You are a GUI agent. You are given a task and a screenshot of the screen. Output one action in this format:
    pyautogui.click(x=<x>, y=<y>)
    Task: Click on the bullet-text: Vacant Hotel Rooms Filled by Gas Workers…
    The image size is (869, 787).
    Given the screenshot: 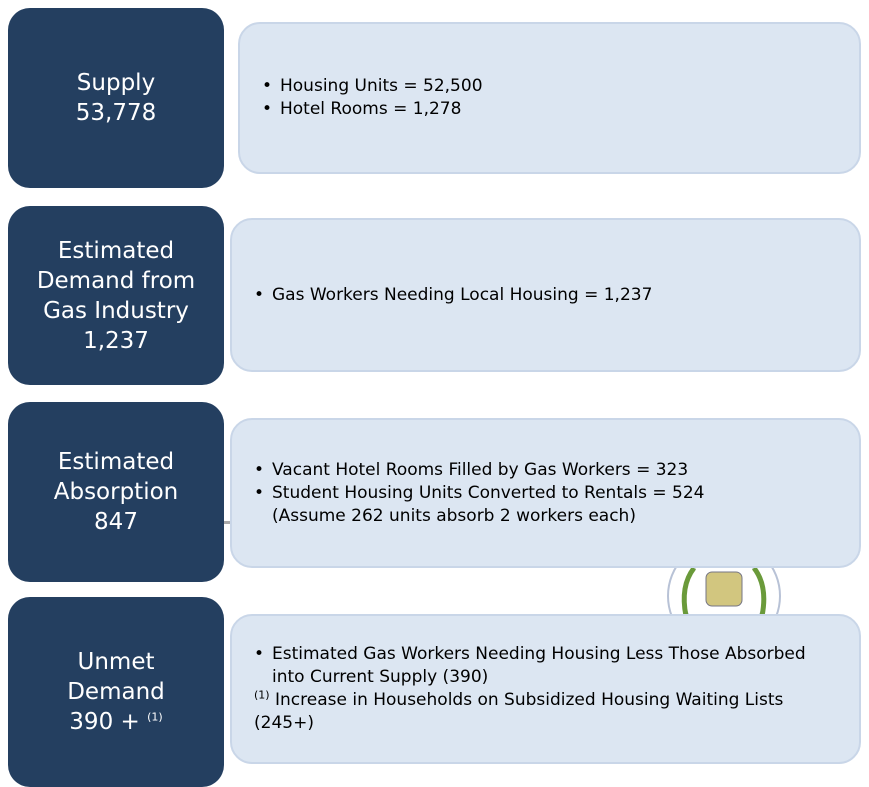 What is the action you would take?
    pyautogui.click(x=480, y=469)
    